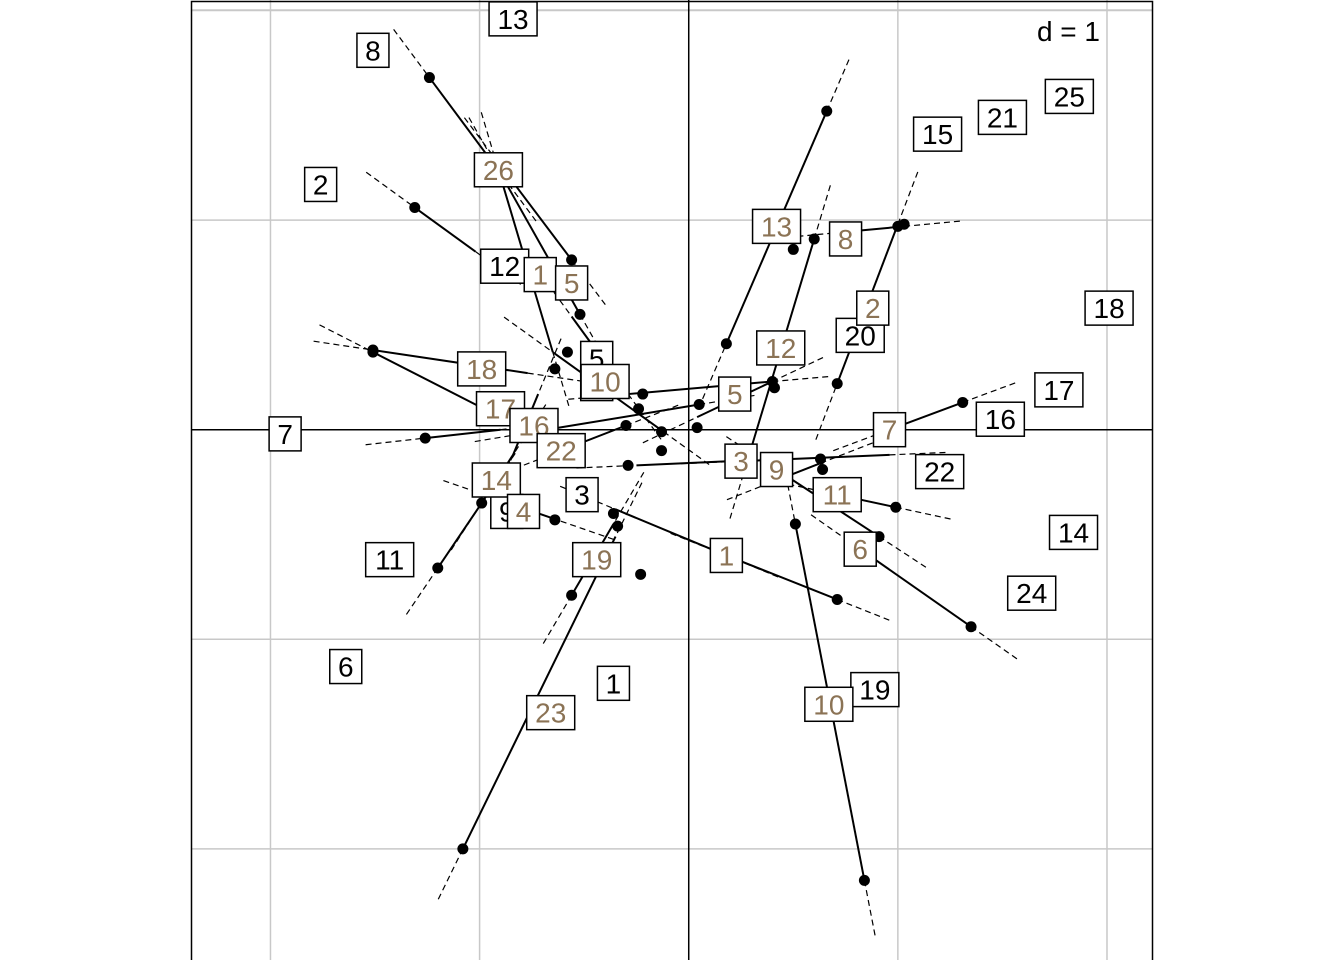 The width and height of the screenshot is (1344, 960). I want to click on label-text: 23, so click(550, 713).